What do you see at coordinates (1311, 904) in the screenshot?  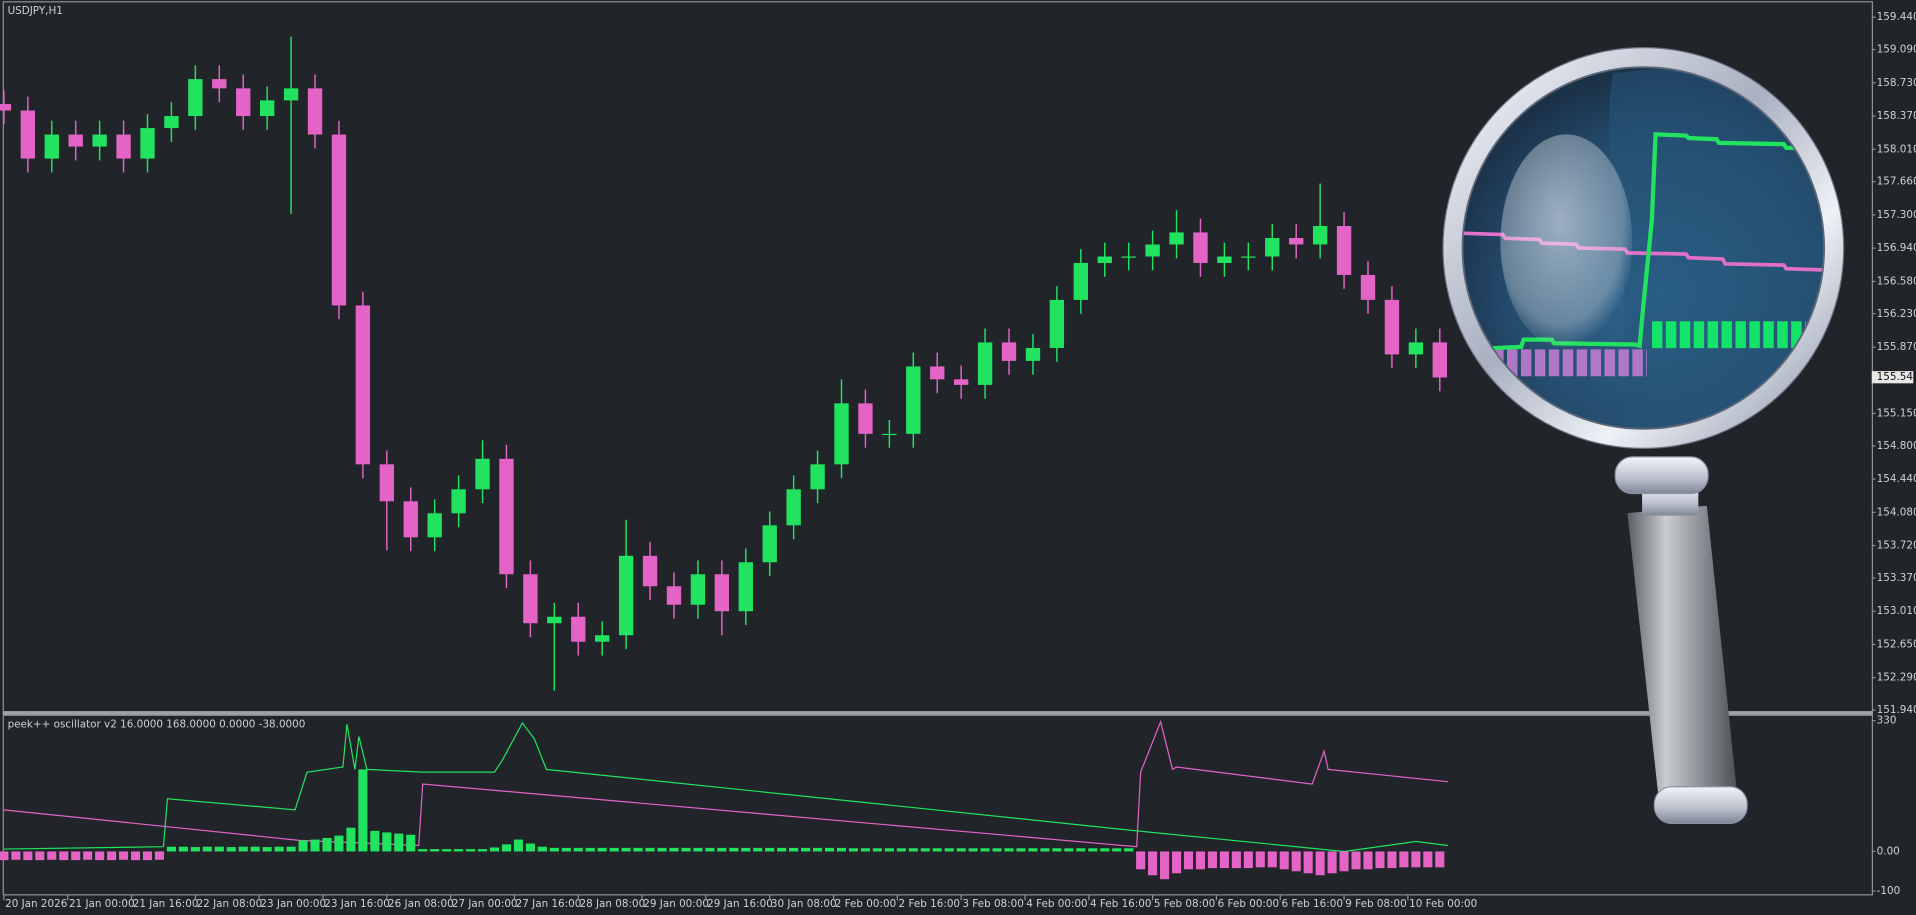 I see `x-tick-label: 6 Feb 16:00` at bounding box center [1311, 904].